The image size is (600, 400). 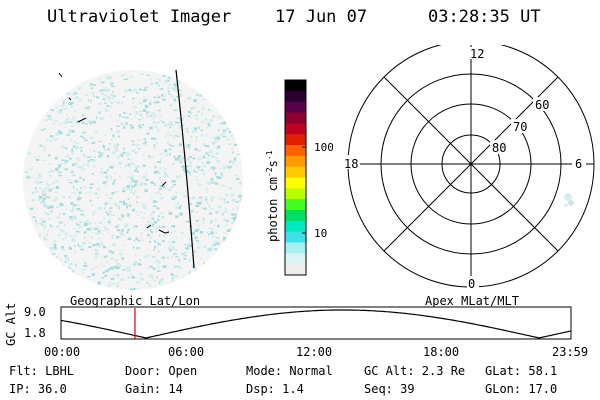 I want to click on unit-exp2: -1, so click(x=269, y=155).